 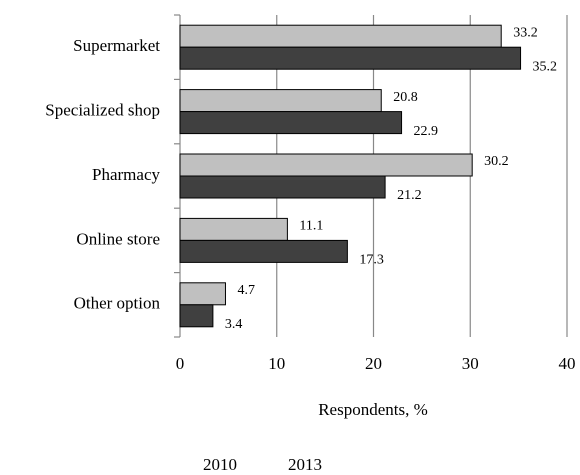 What do you see at coordinates (409, 195) in the screenshot?
I see `value-label: 21.2` at bounding box center [409, 195].